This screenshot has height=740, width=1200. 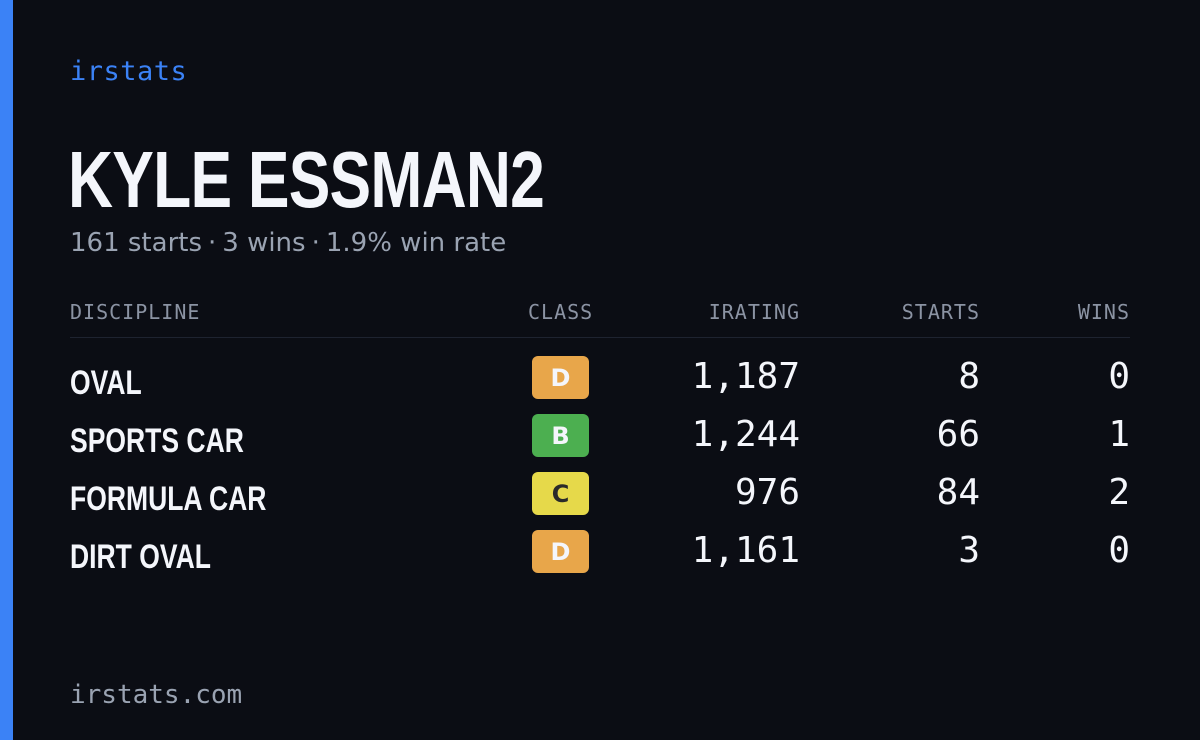 I want to click on discipline-name: OVAL, so click(x=106, y=383).